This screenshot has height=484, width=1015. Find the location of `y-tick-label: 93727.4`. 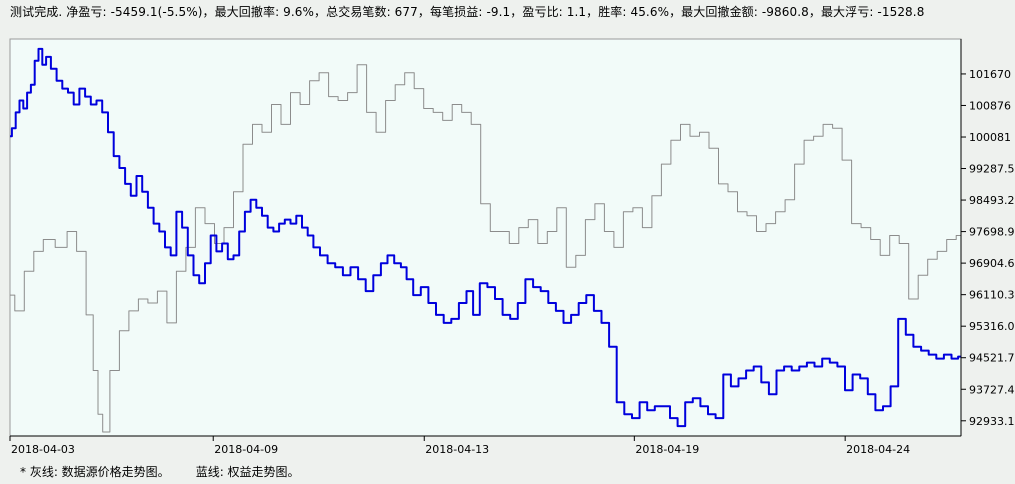

y-tick-label: 93727.4 is located at coordinates (992, 389).